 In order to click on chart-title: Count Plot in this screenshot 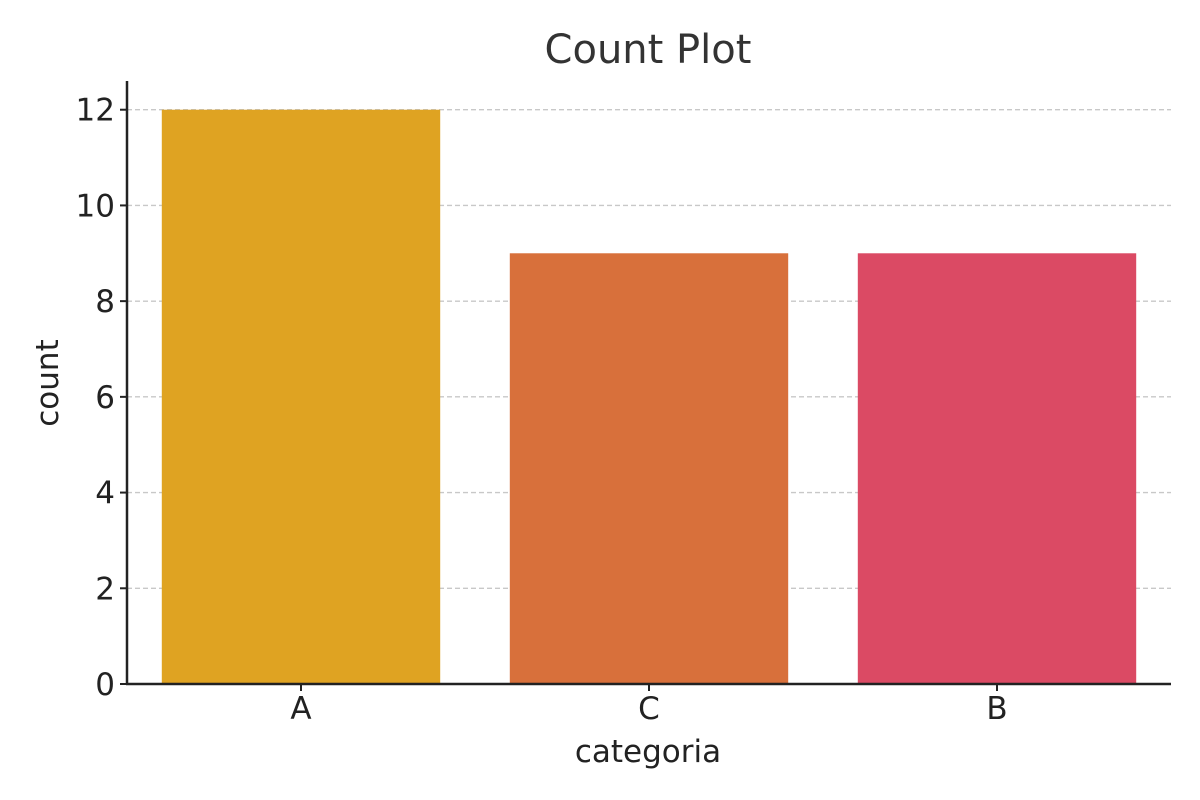, I will do `click(648, 50)`.